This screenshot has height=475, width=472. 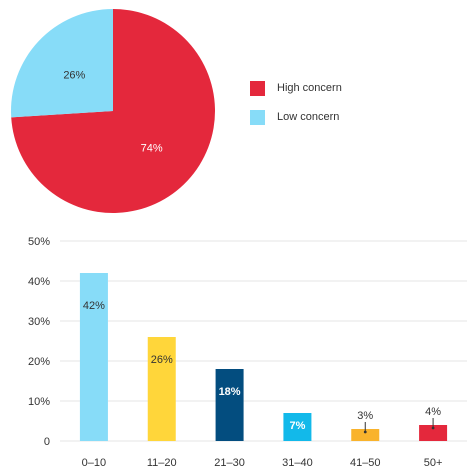 I want to click on x-tick-label: 11–20, so click(x=162, y=463).